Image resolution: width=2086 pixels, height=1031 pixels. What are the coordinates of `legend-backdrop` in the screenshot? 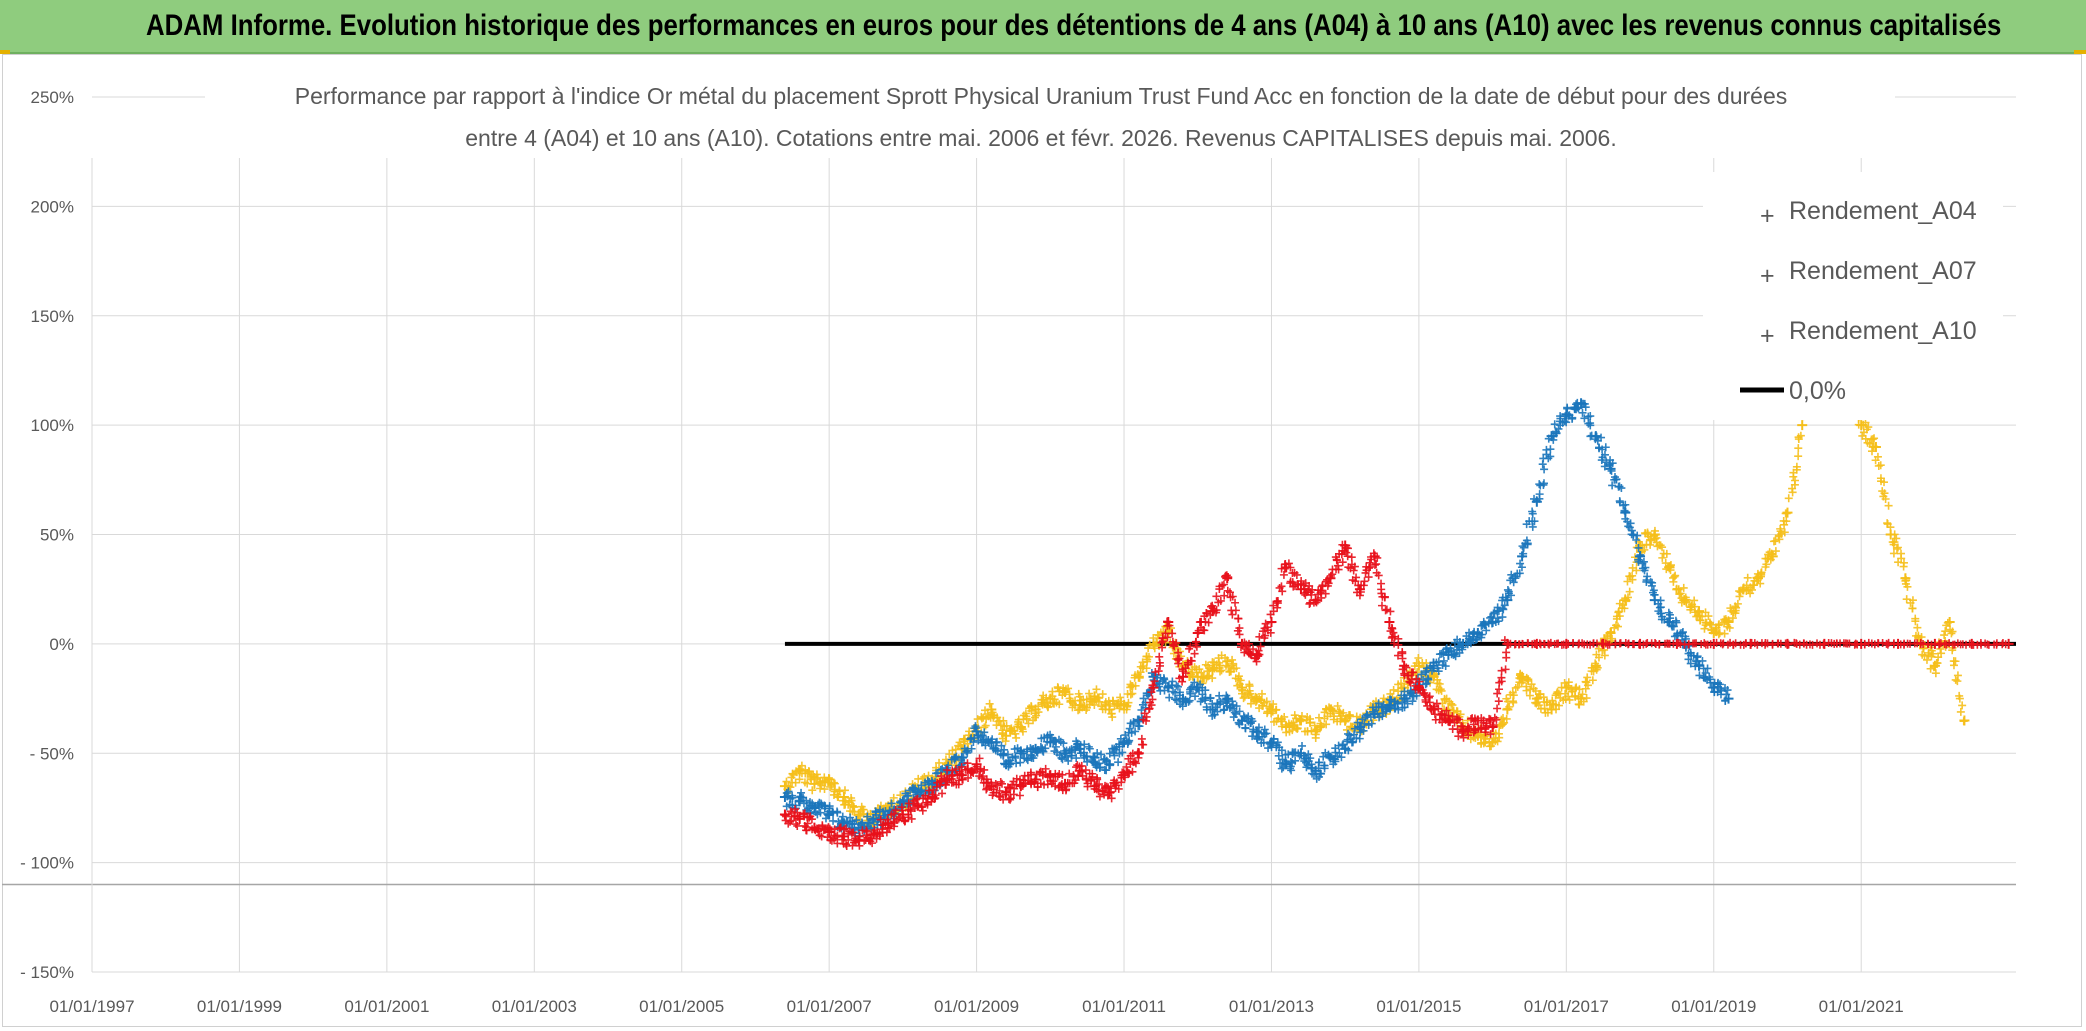 It's located at (1853, 296).